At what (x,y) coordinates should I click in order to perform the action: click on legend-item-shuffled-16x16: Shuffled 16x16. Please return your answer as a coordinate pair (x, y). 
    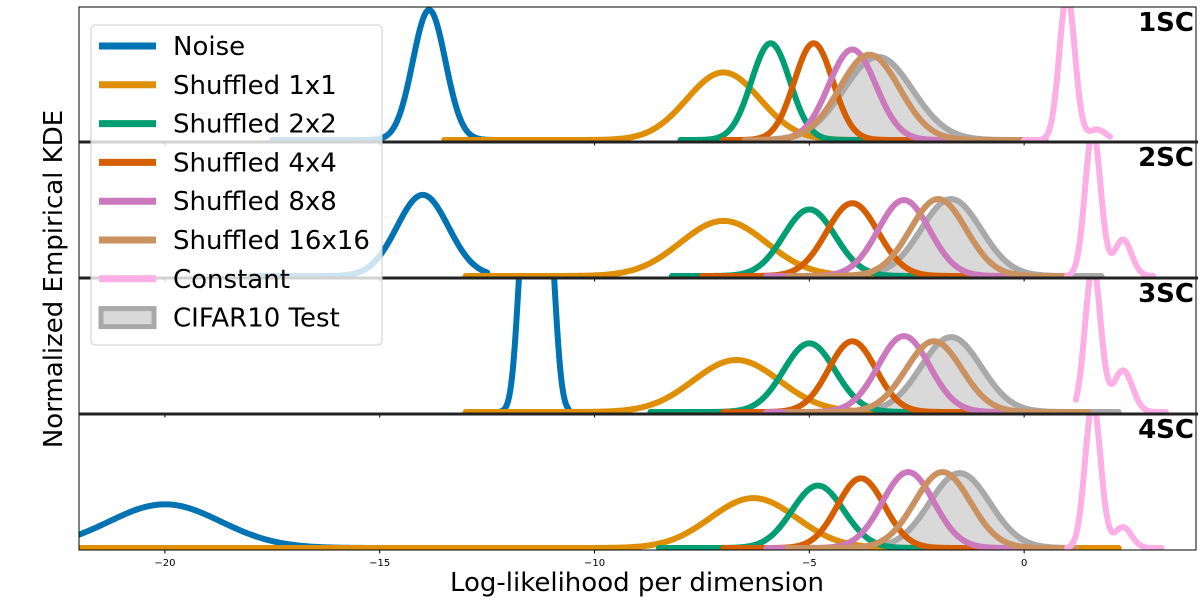
    Looking at the image, I should click on (234, 241).